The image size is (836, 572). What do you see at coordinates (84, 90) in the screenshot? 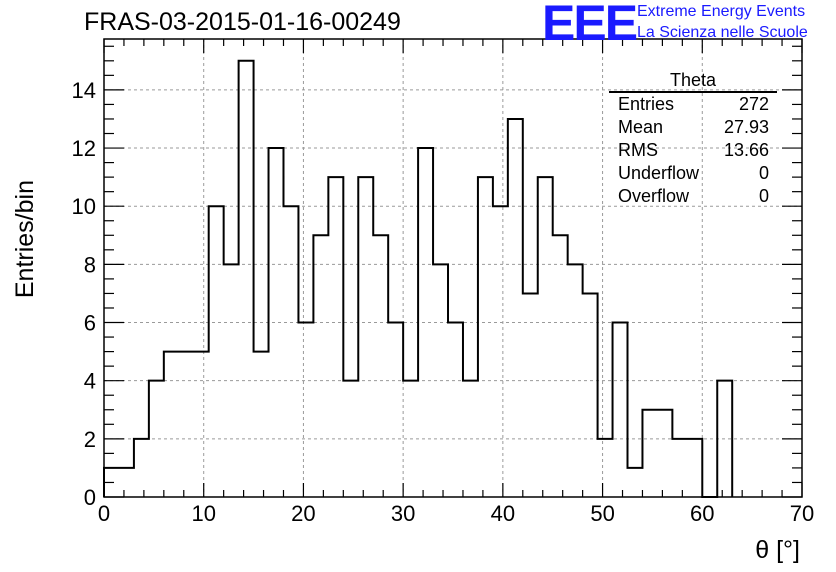
I see `y-tick-label: 14` at bounding box center [84, 90].